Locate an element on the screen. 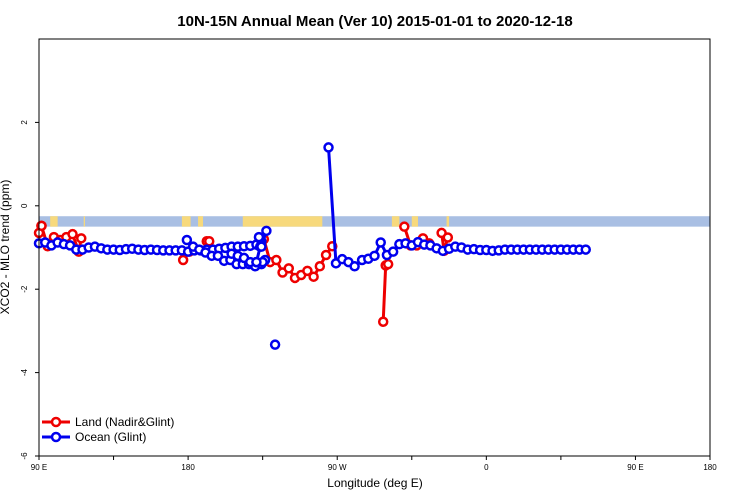 This screenshot has width=750, height=500. legend-ocean-label: Ocean (Glint) is located at coordinates (110, 437).